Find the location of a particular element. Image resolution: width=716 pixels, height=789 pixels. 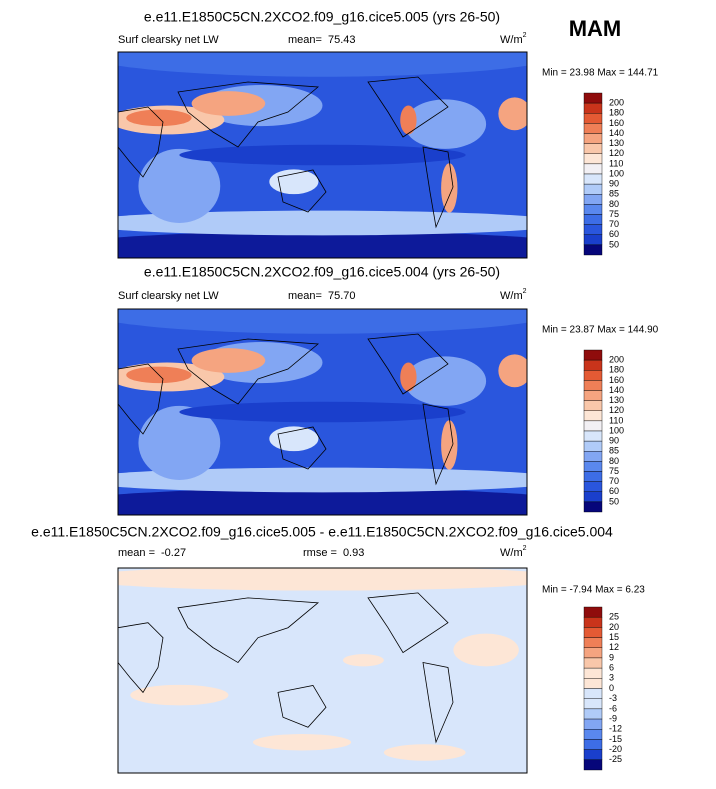

colorbar-label: -6 is located at coordinates (613, 708).